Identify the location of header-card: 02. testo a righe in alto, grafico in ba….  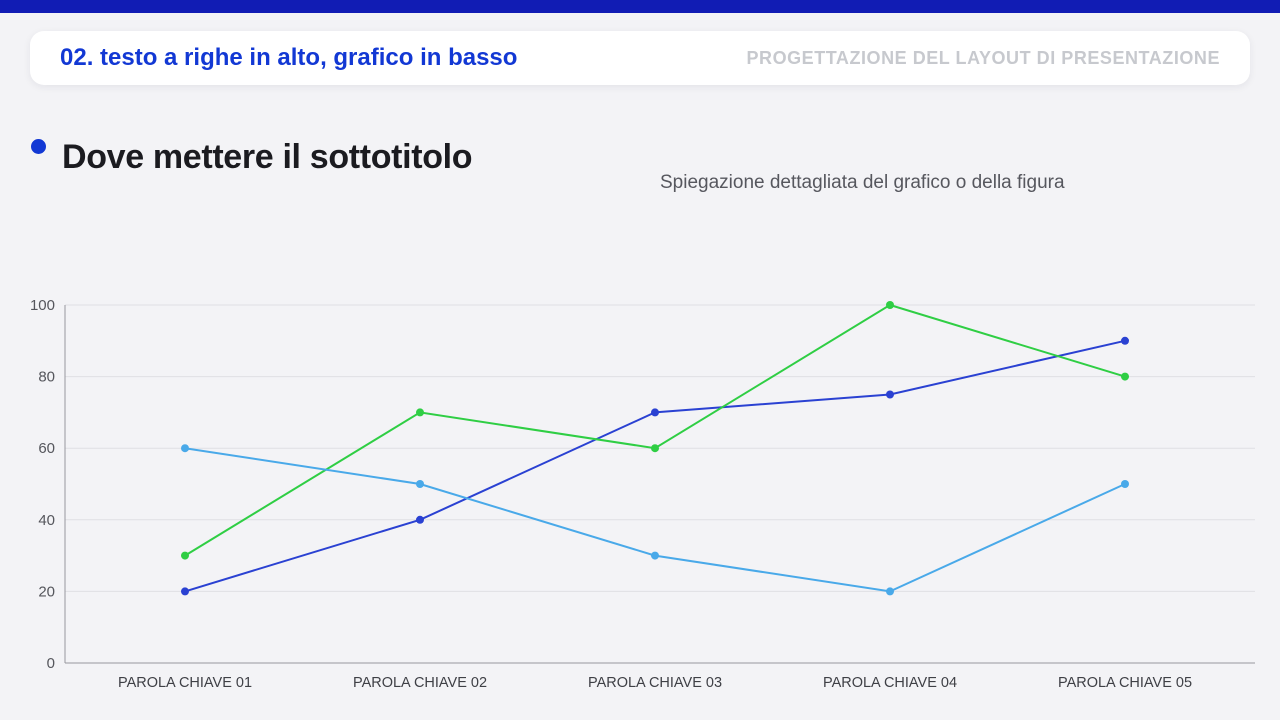
(640, 58).